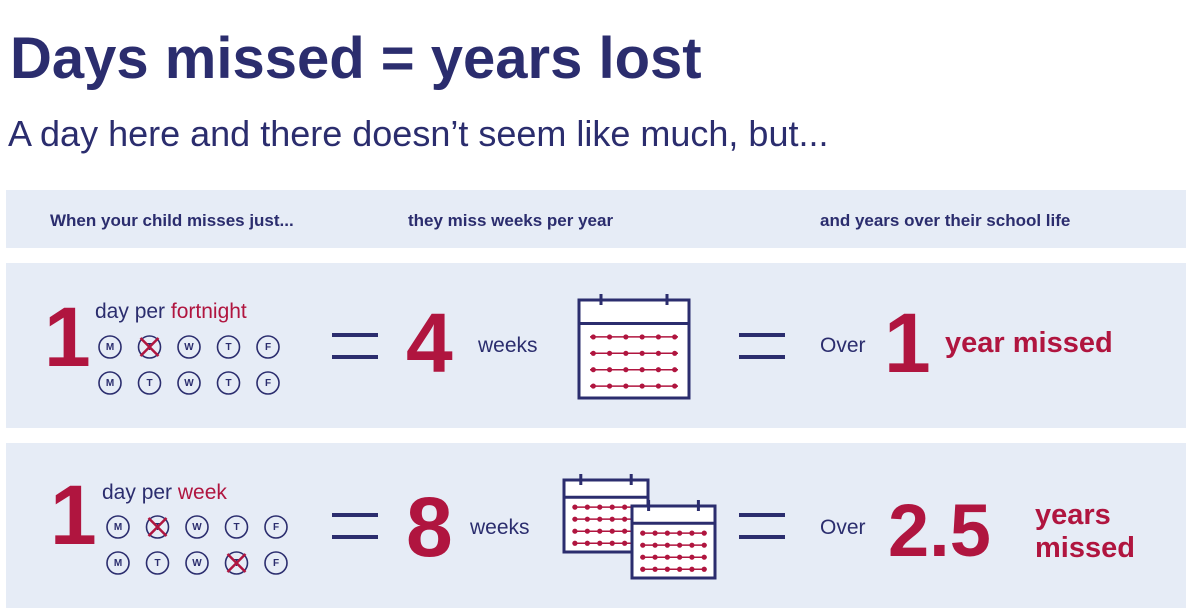 The image size is (1200, 612). I want to click on weeks: 8, so click(429, 527).